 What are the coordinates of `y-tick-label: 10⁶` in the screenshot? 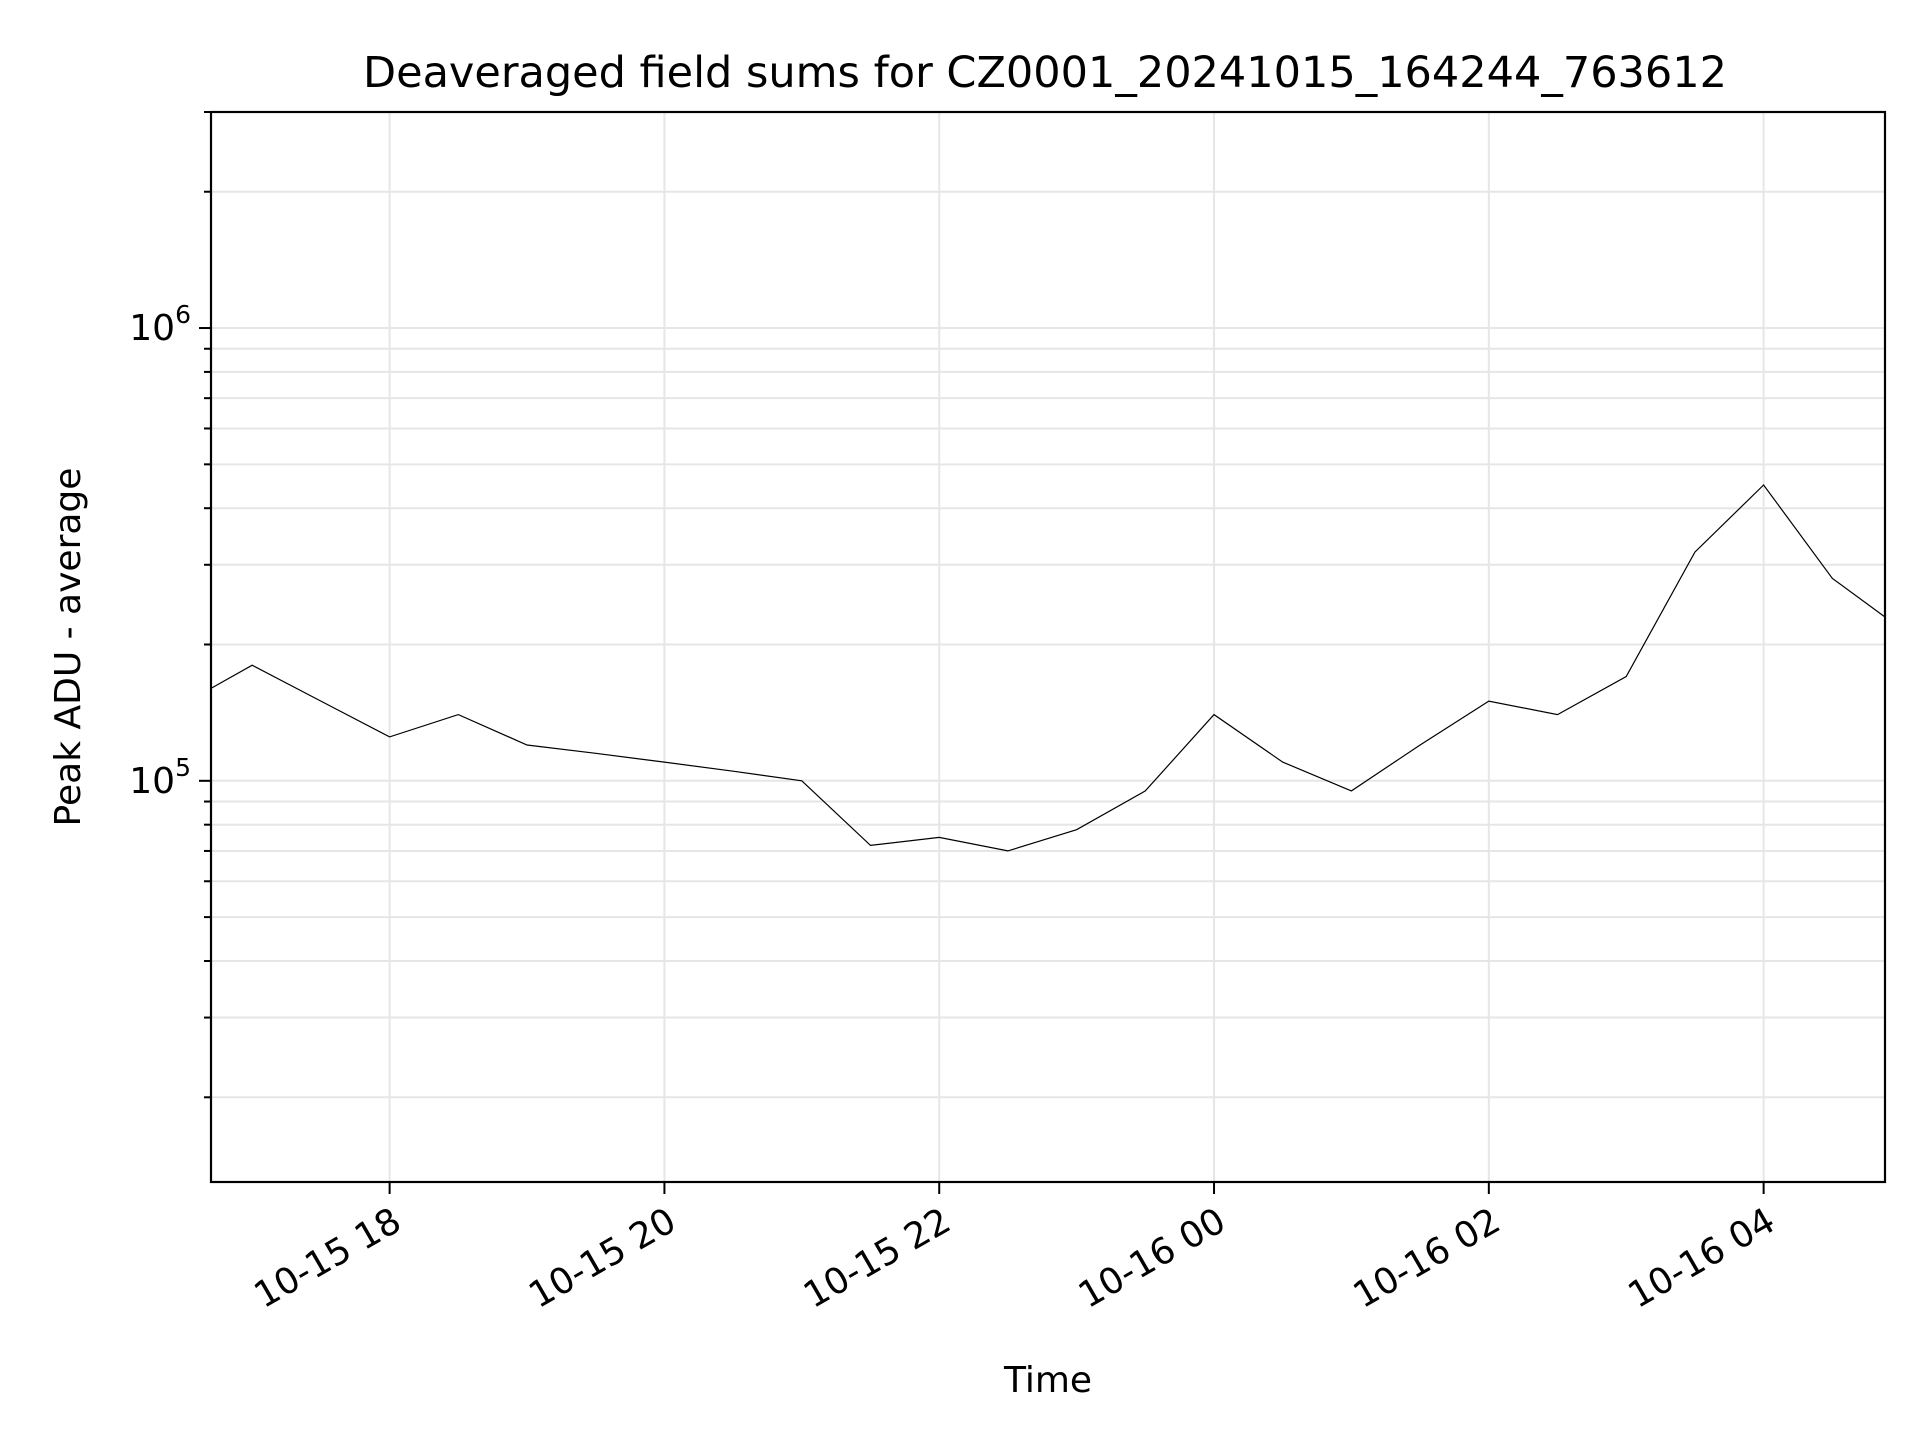 It's located at (160, 324).